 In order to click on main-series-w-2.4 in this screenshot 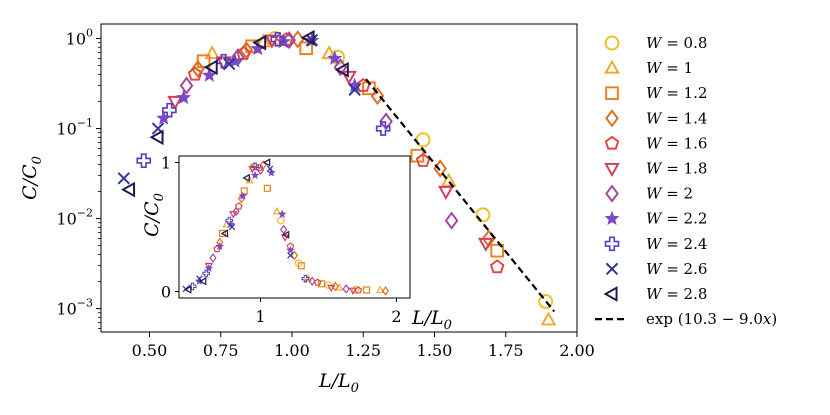, I will do `click(263, 99)`.